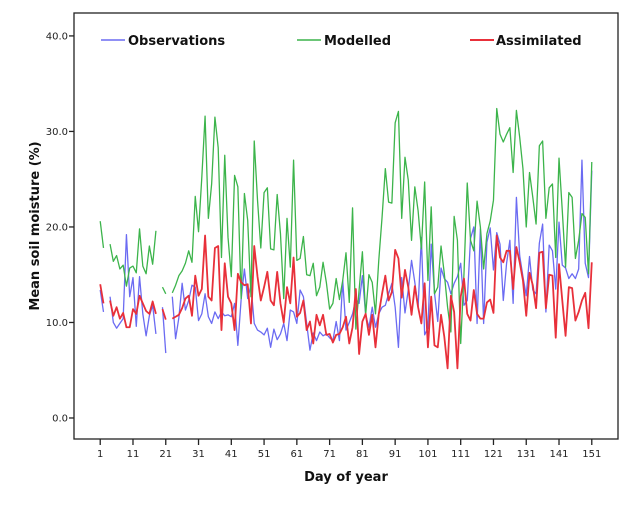 This screenshot has width=631, height=506. Describe the element at coordinates (427, 454) in the screenshot. I see `x-tick-label: 101` at that location.